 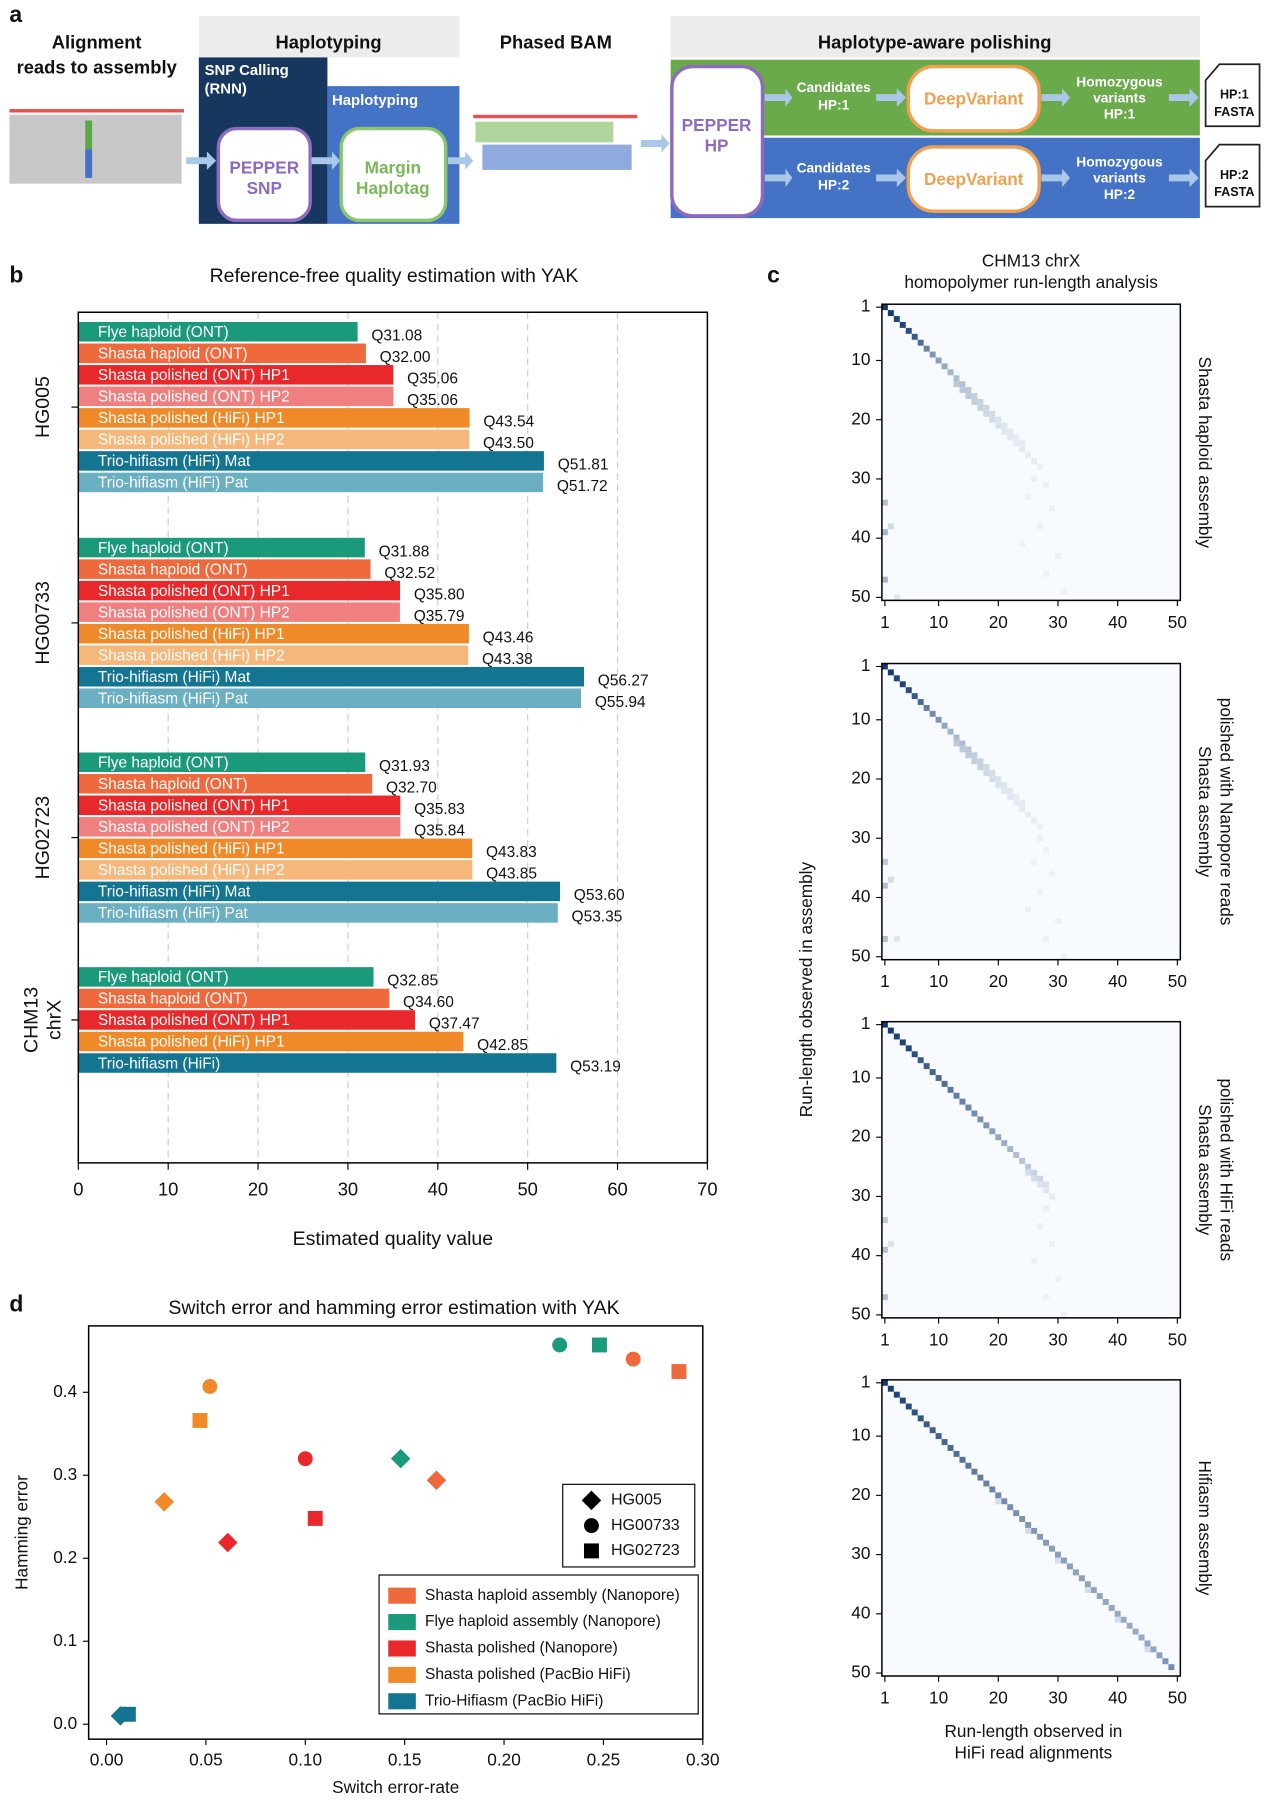 I want to click on tool-label: DeepVariant, so click(x=974, y=179).